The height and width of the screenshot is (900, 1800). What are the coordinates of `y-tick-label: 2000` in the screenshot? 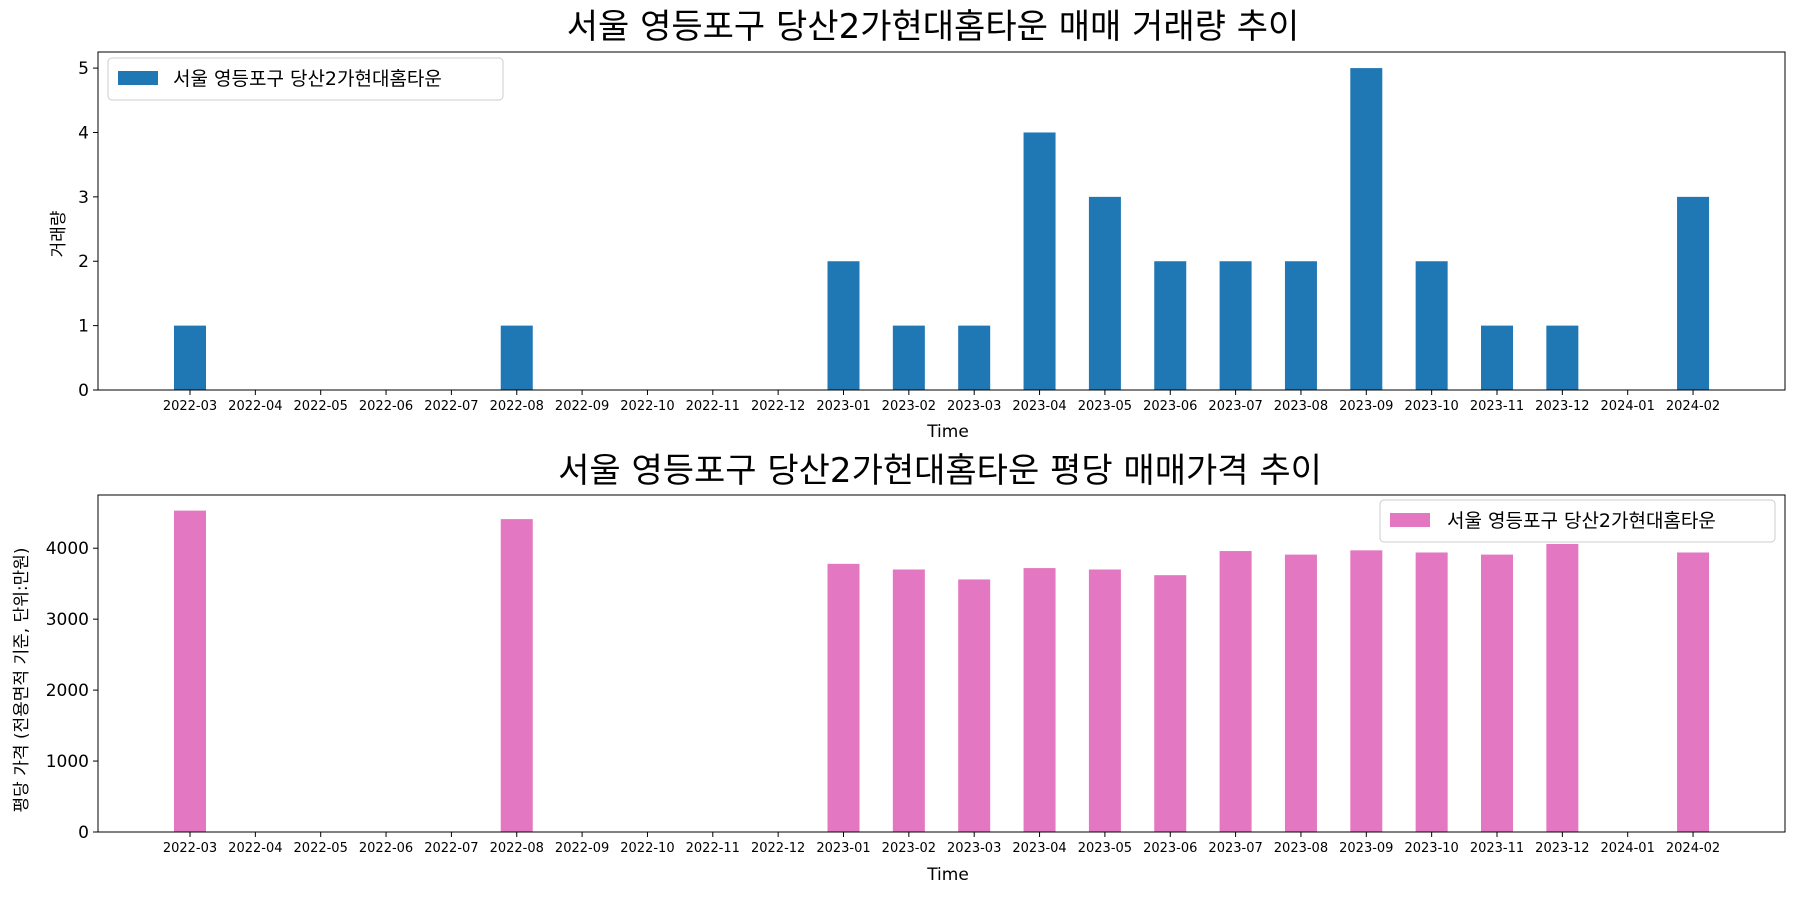 It's located at (67, 691).